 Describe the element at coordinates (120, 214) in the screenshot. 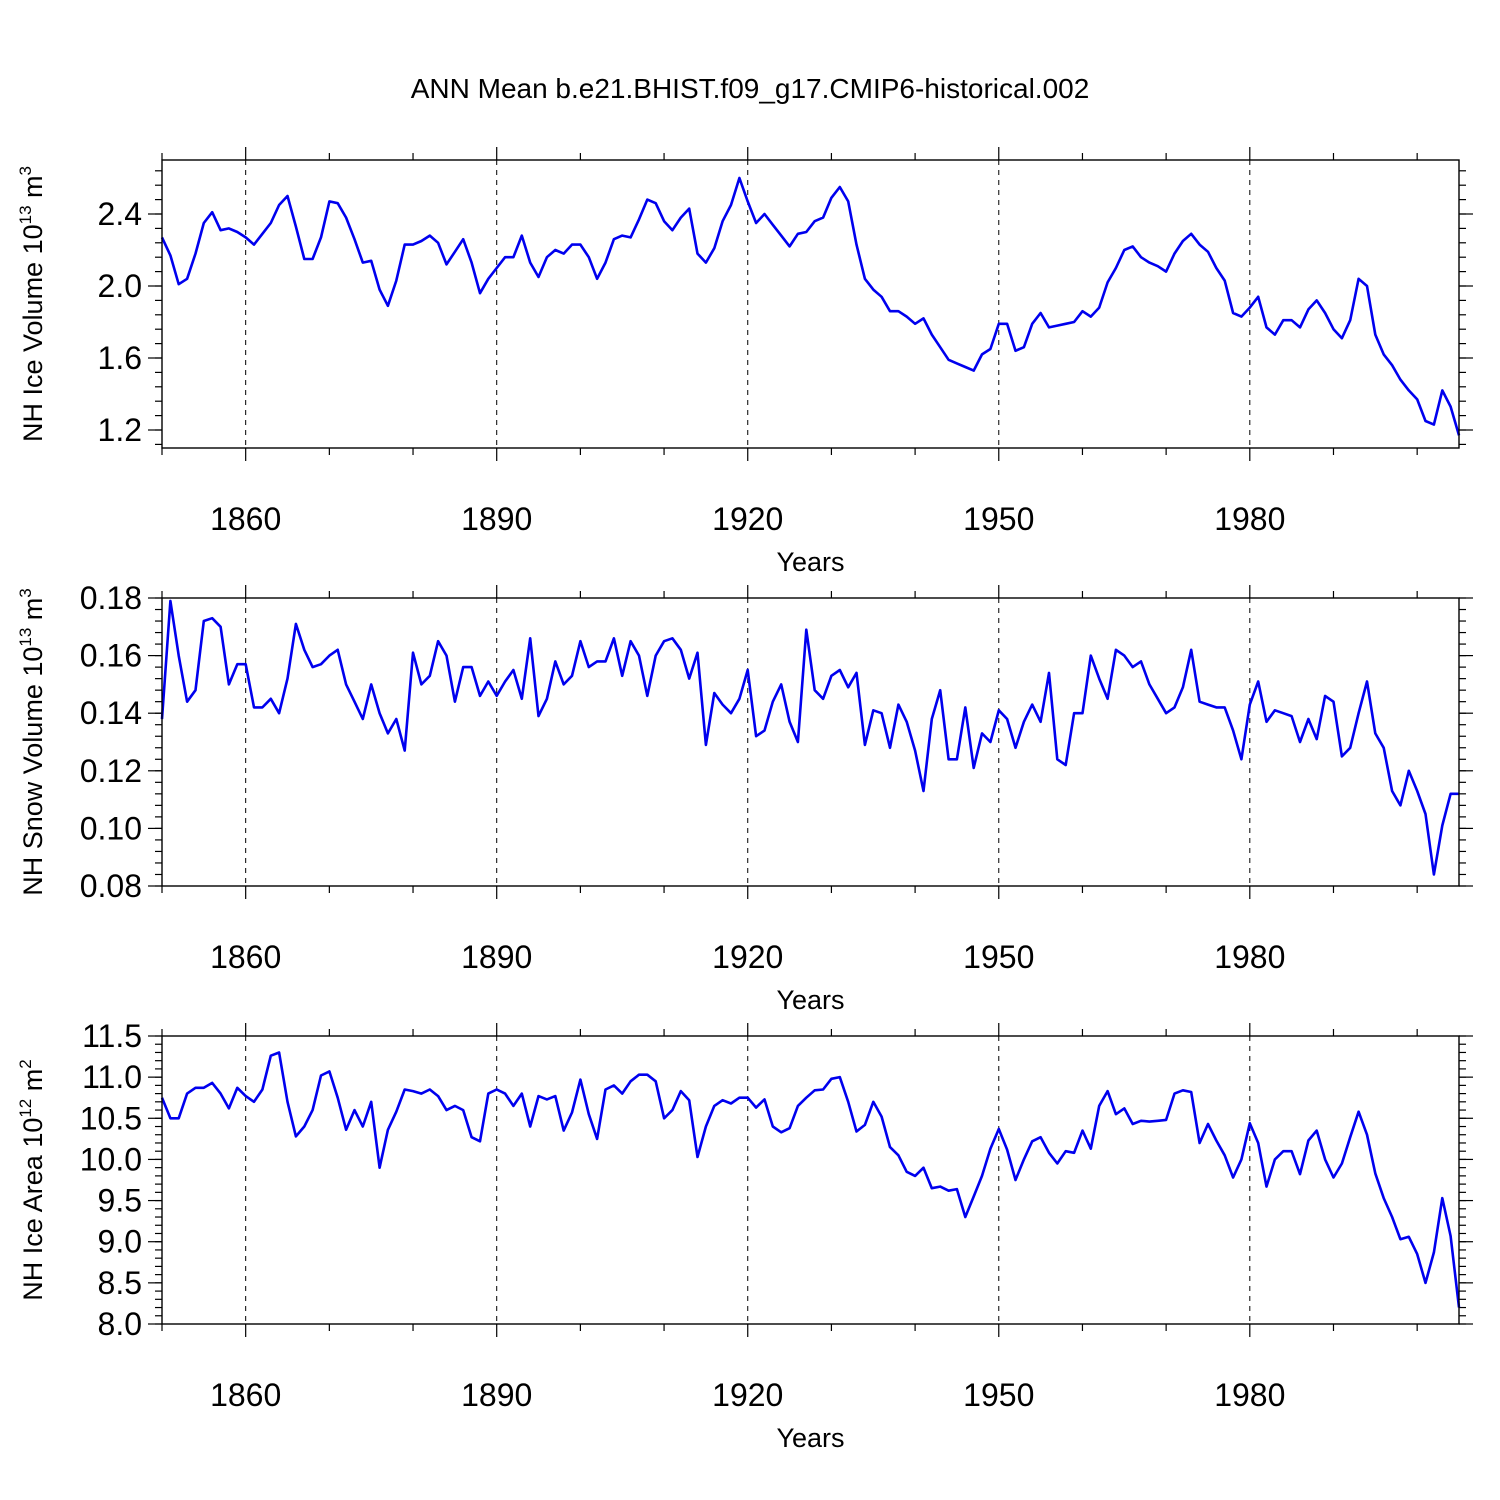

I see `y-tick-label: 2.4` at that location.